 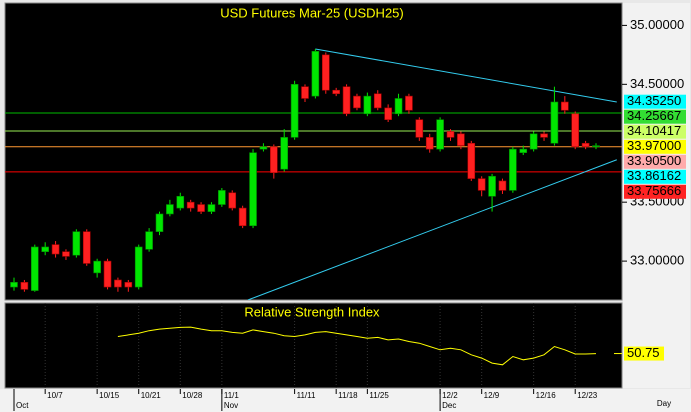 I want to click on level-label: 34.25667, so click(x=654, y=115).